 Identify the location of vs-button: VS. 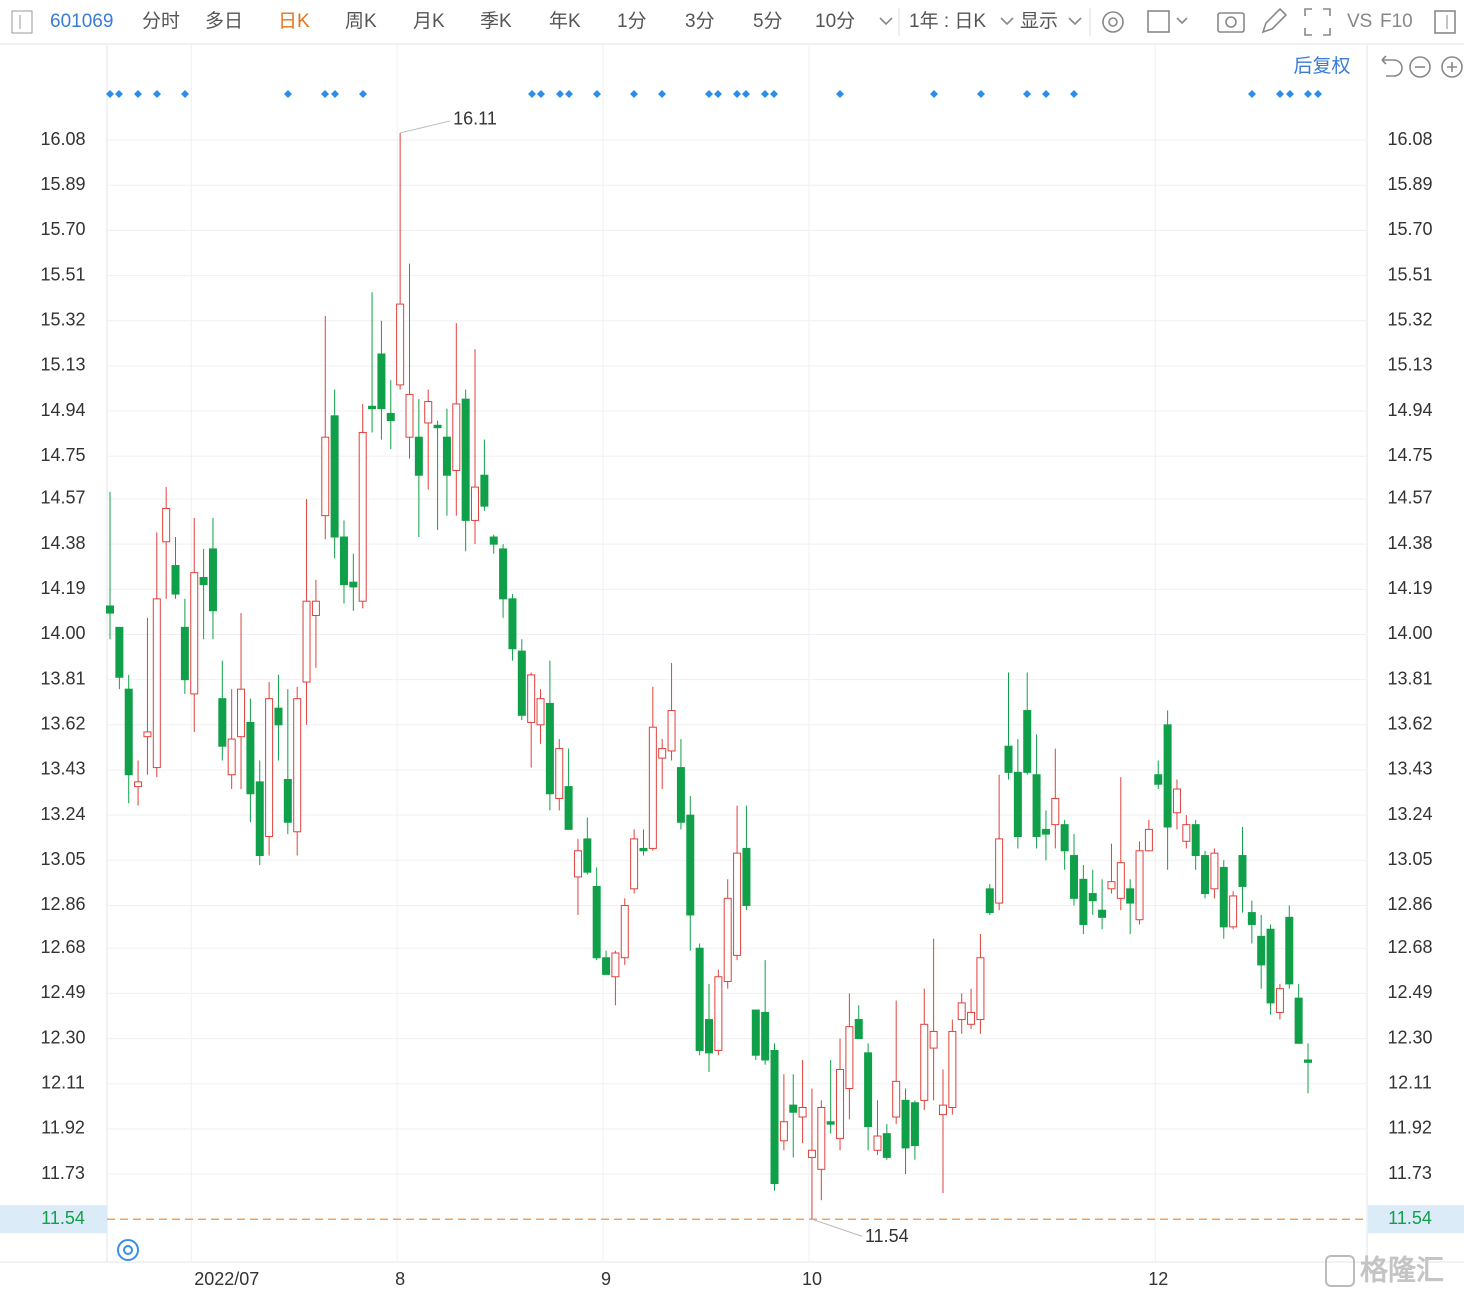
(1359, 21).